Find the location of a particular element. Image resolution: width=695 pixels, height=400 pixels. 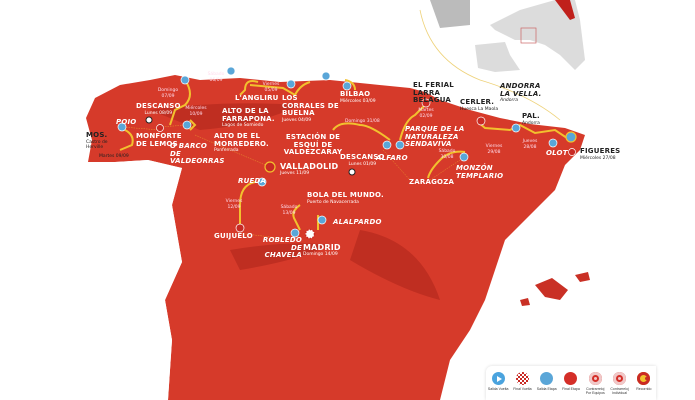

checkered-flag-icon is located at coordinates (522, 378).